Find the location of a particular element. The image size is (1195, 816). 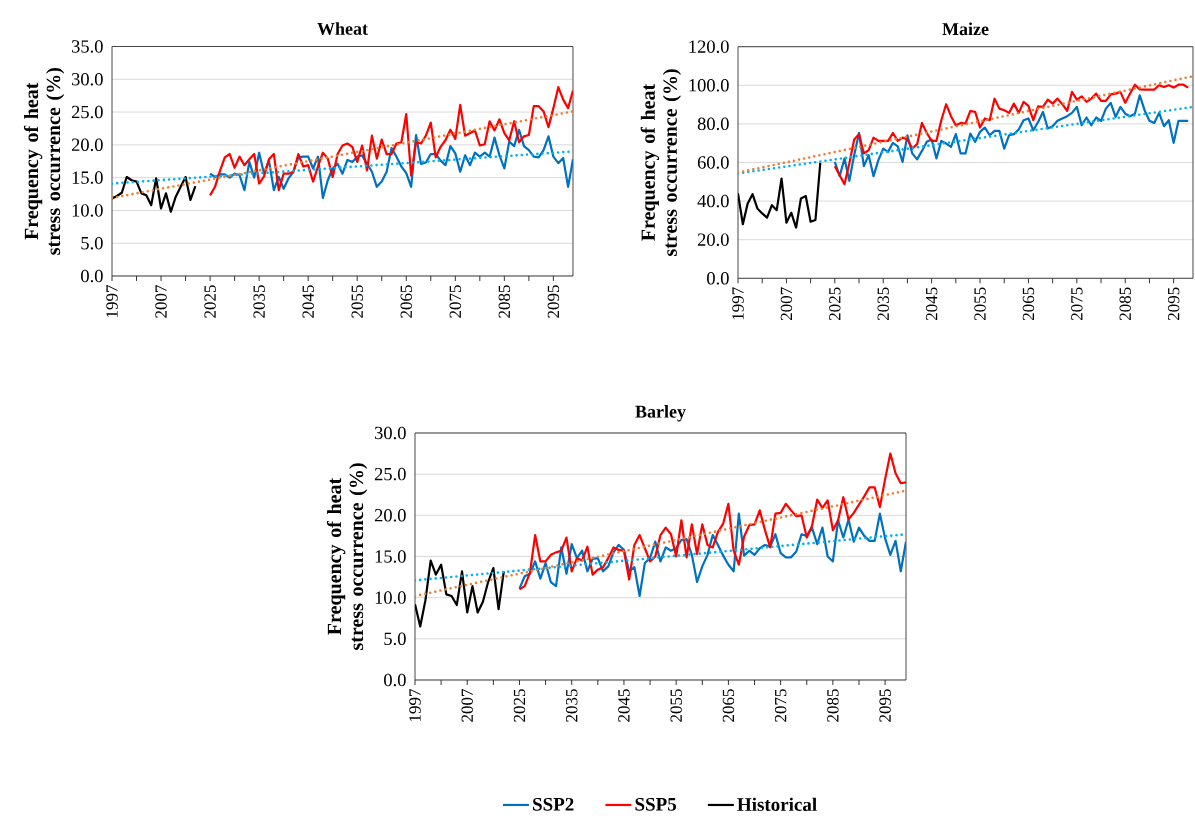

legend-label: SSP5 is located at coordinates (656, 804).